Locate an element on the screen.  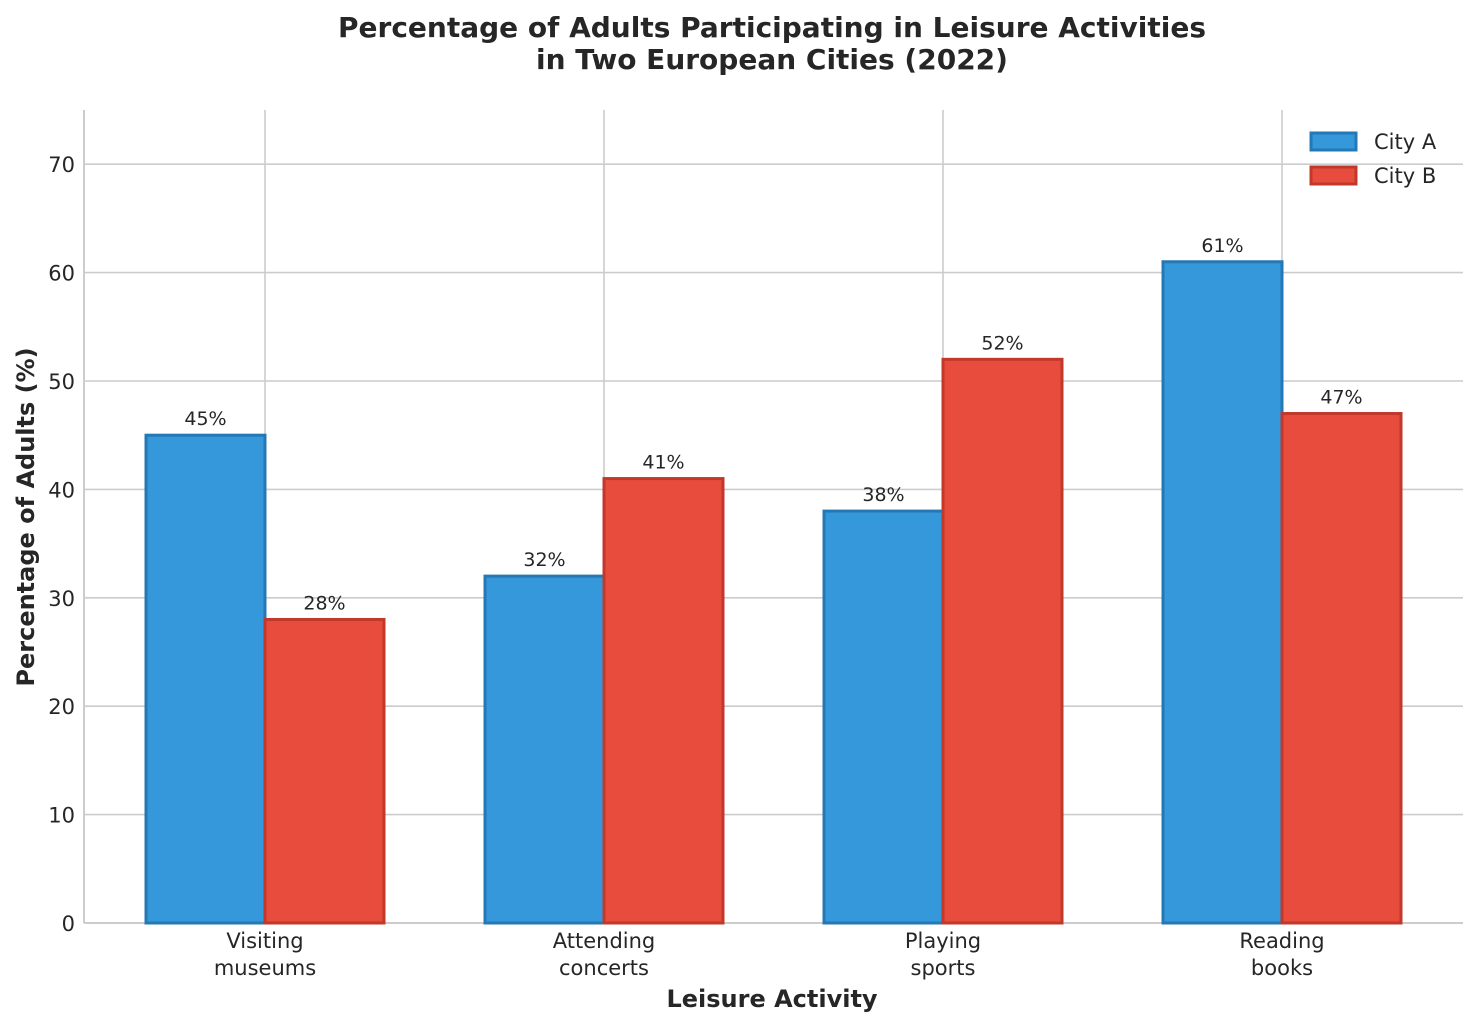
y-tick-label: 50 is located at coordinates (61, 382).